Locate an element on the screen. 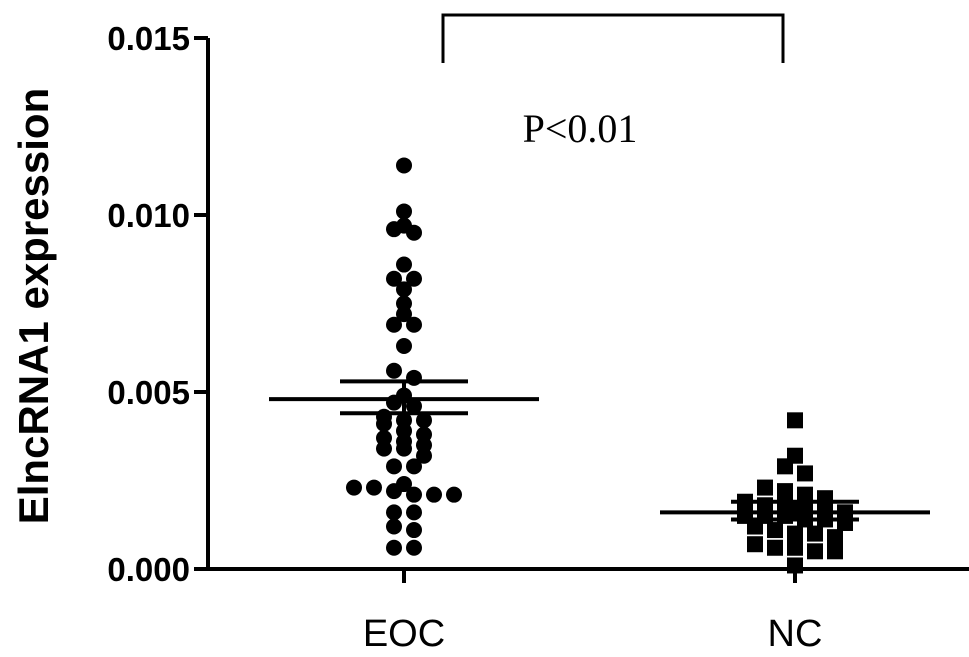  y-axis-label: ElncRNA1 expression is located at coordinates (33, 306).